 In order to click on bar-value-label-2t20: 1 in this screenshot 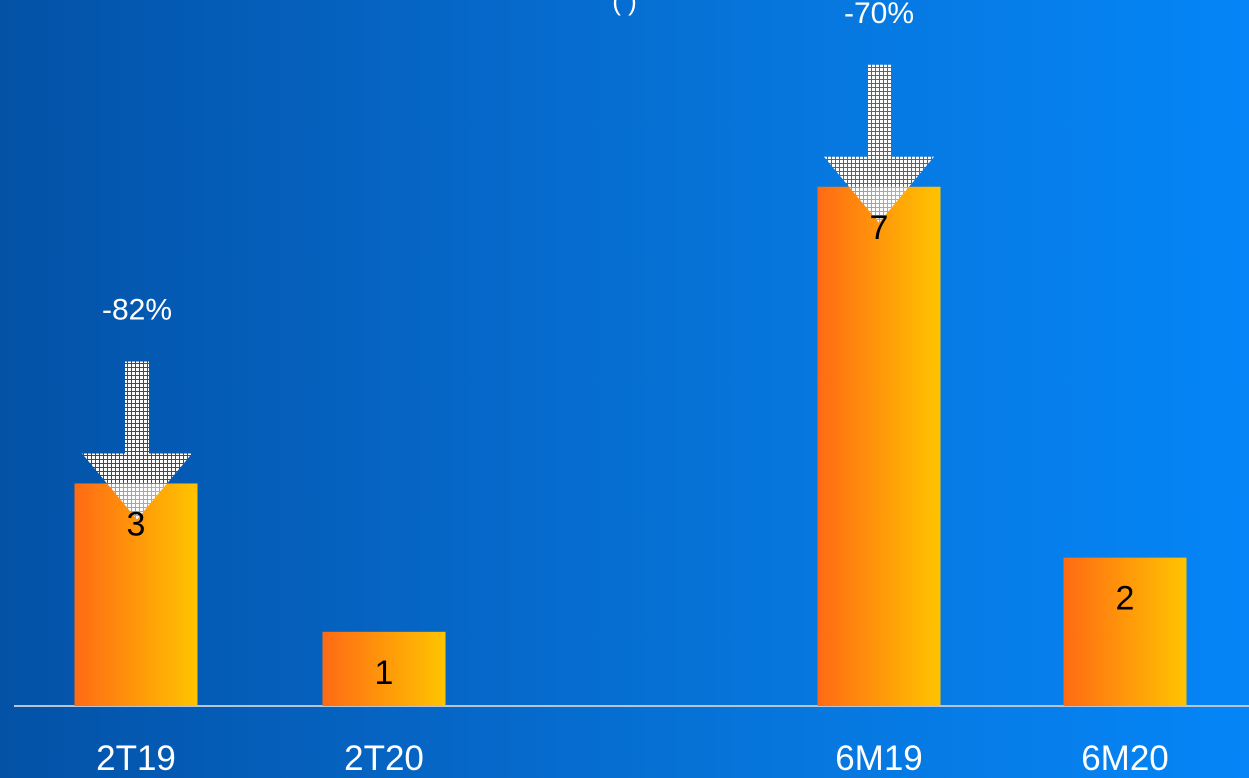, I will do `click(384, 673)`.